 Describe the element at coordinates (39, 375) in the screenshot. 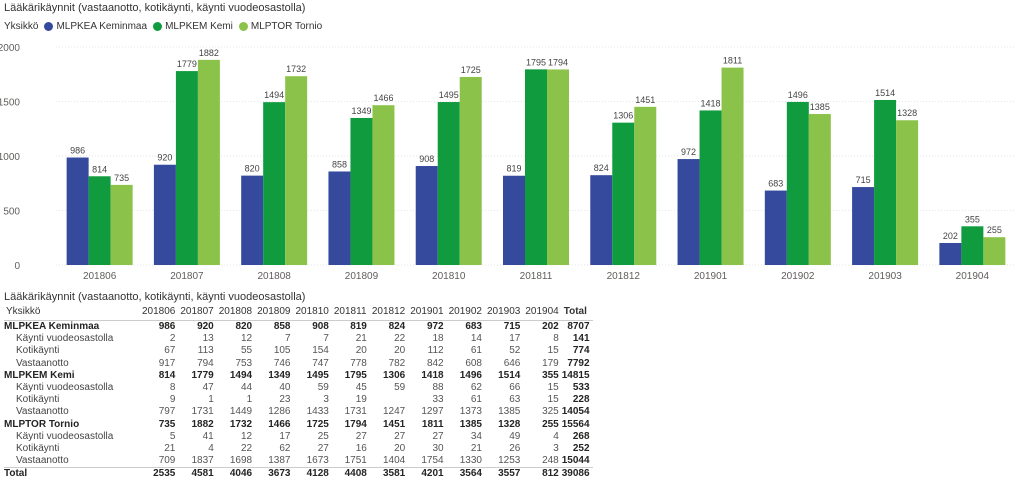

I see `row-label: MLPKEM Kemi` at that location.